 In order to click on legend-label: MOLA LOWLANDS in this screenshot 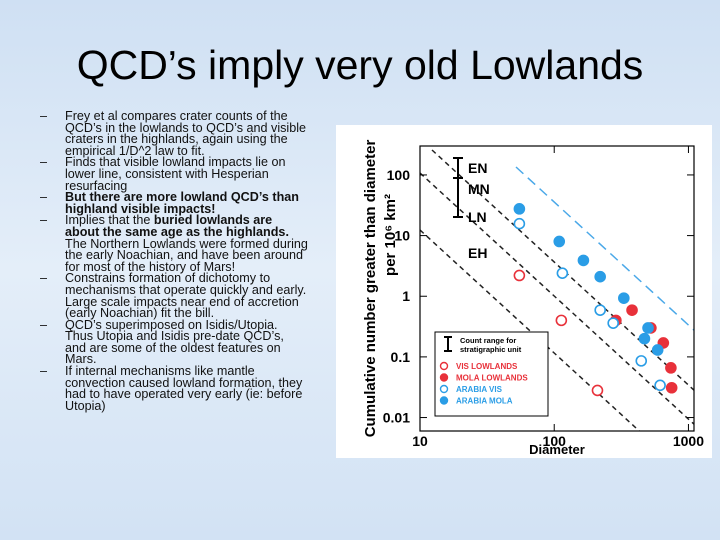, I will do `click(492, 378)`.